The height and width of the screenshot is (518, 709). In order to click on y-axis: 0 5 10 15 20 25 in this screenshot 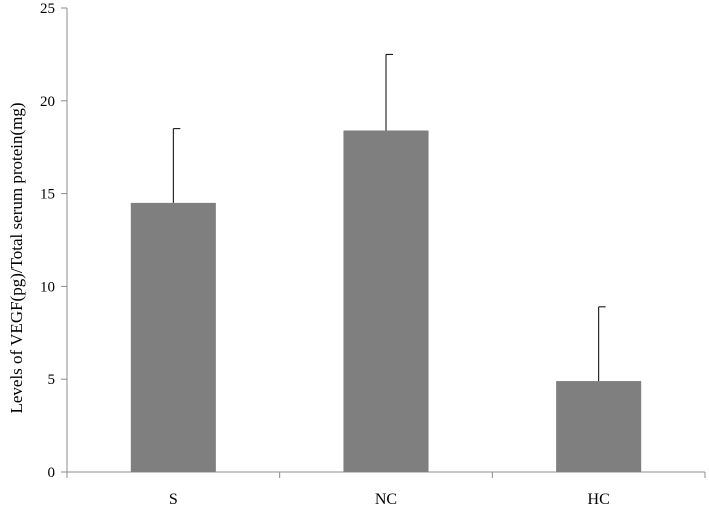, I will do `click(54, 241)`.